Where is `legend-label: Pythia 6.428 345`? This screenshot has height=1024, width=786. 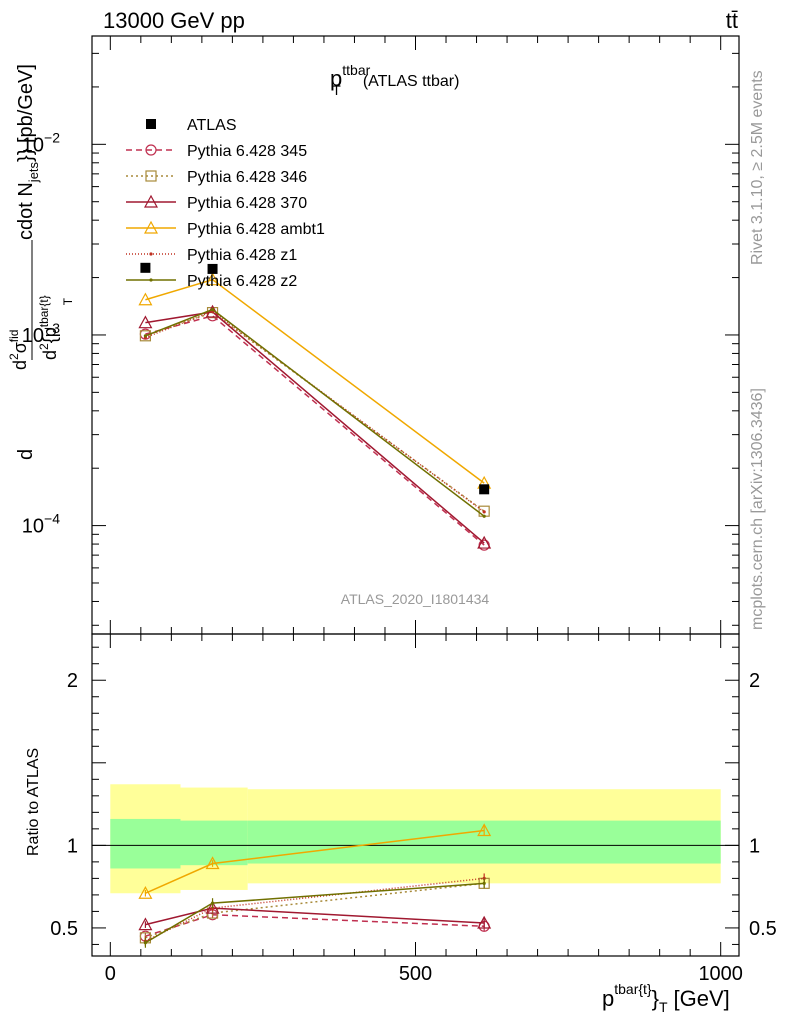
legend-label: Pythia 6.428 345 is located at coordinates (247, 151).